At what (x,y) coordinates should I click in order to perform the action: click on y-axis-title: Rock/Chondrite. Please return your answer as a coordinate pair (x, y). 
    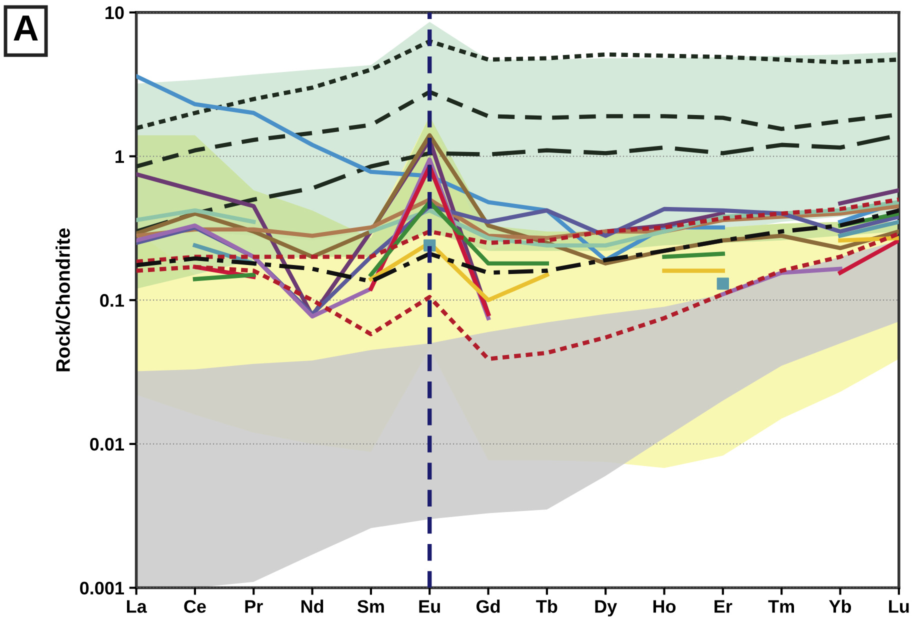
    Looking at the image, I should click on (63, 300).